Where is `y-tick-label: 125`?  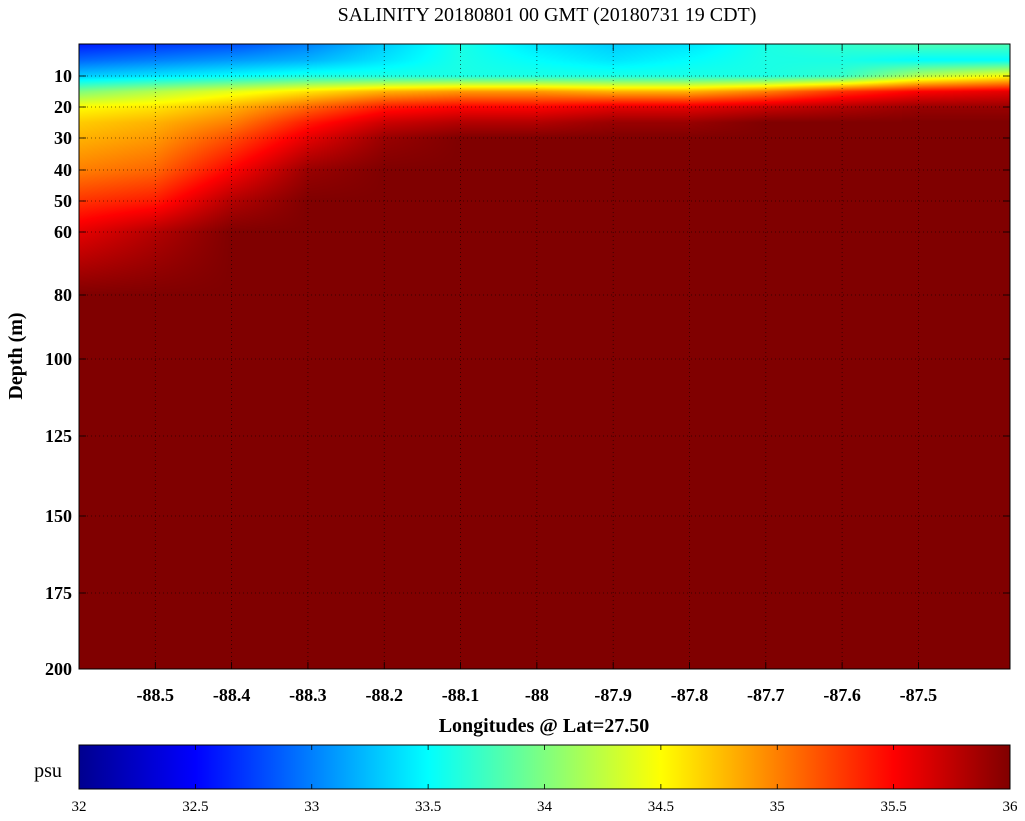
y-tick-label: 125 is located at coordinates (58, 436).